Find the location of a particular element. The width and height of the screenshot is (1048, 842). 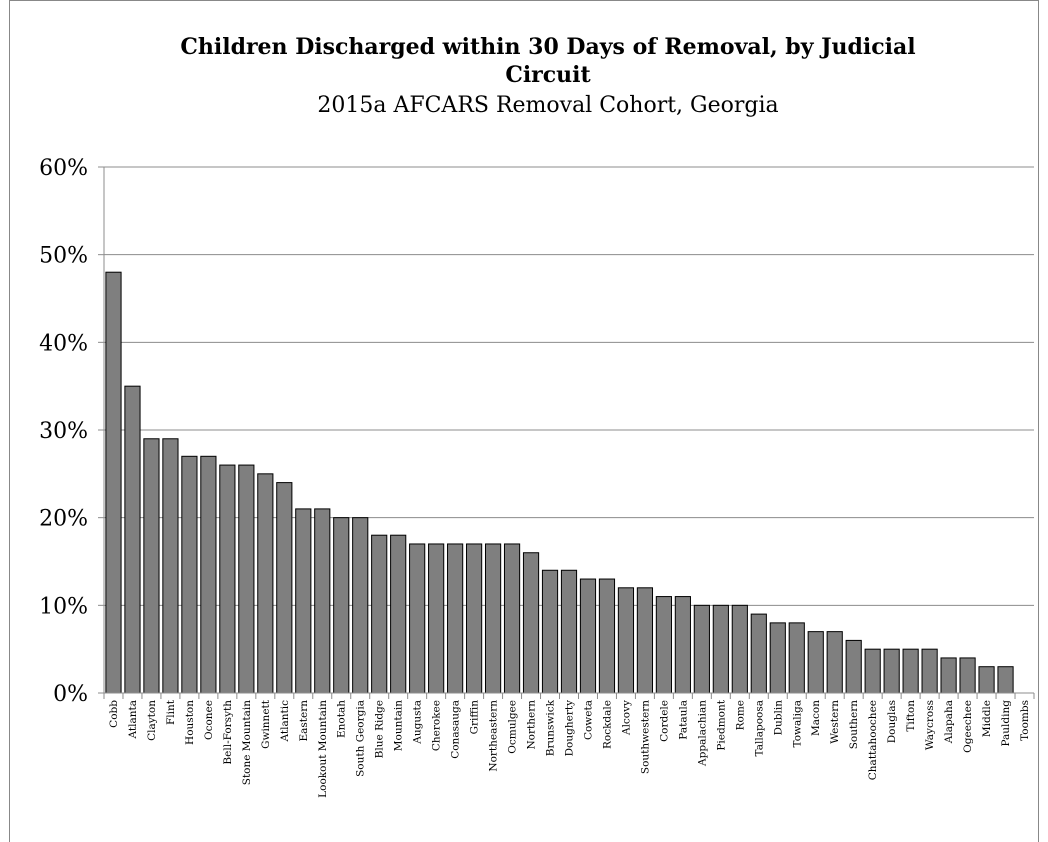

x-tick-label: Douglas is located at coordinates (892, 721).